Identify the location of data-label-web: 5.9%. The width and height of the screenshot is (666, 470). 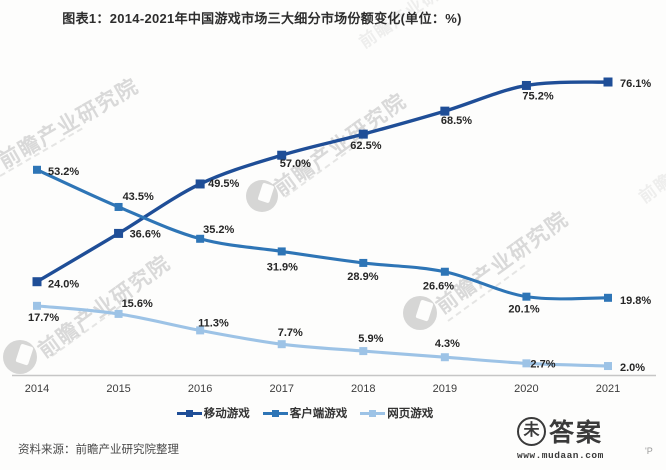
(370, 339).